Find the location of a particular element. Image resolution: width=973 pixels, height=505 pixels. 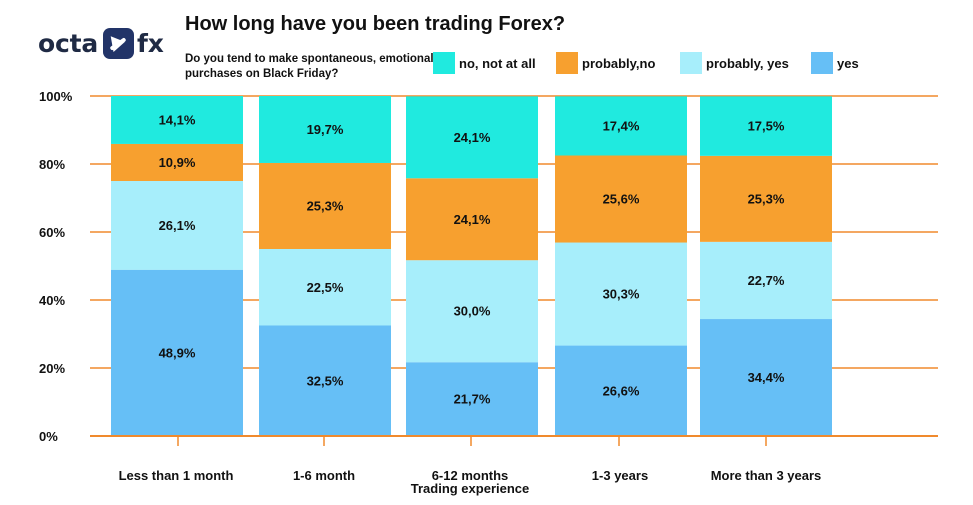

bar-1-3-years-probably-yes is located at coordinates (621, 294).